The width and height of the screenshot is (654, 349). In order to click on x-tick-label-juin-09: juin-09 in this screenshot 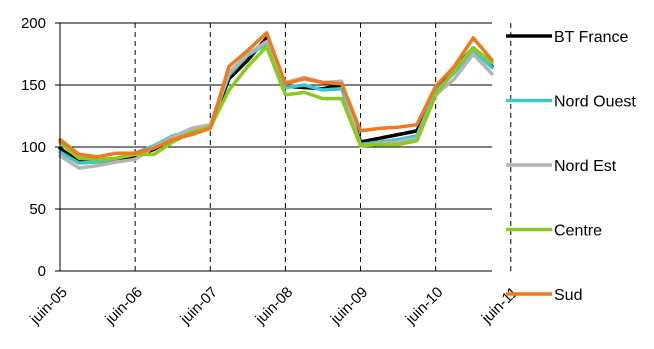, I will do `click(349, 306)`.